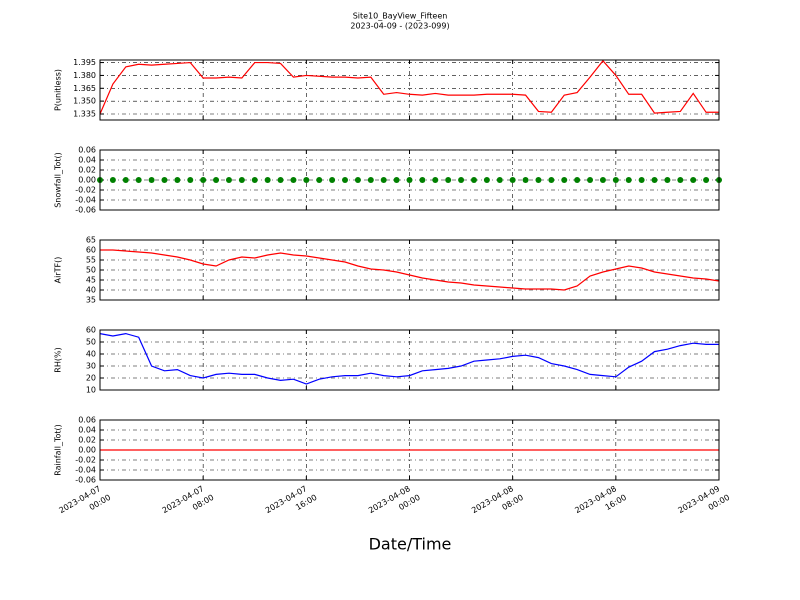  Describe the element at coordinates (91, 378) in the screenshot. I see `y-tick-label: 20` at that location.